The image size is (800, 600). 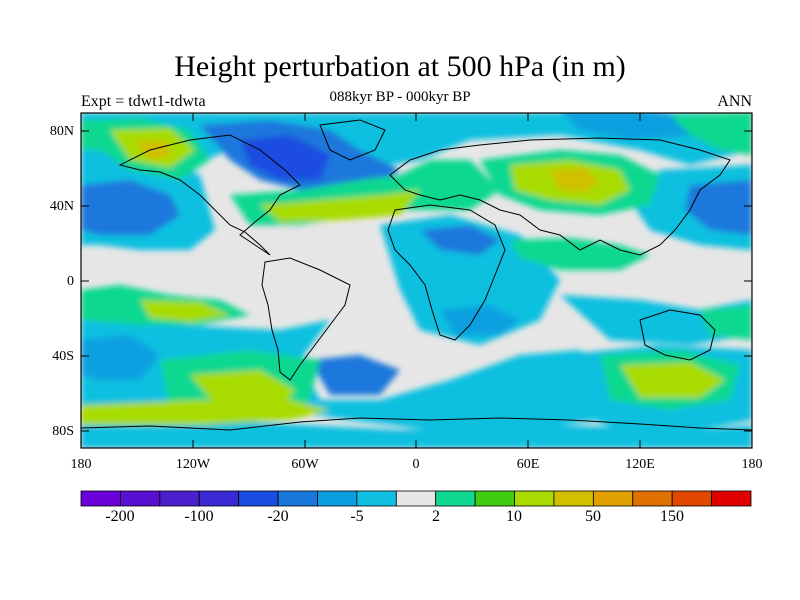 I want to click on colorbar-label: 150, so click(x=672, y=516).